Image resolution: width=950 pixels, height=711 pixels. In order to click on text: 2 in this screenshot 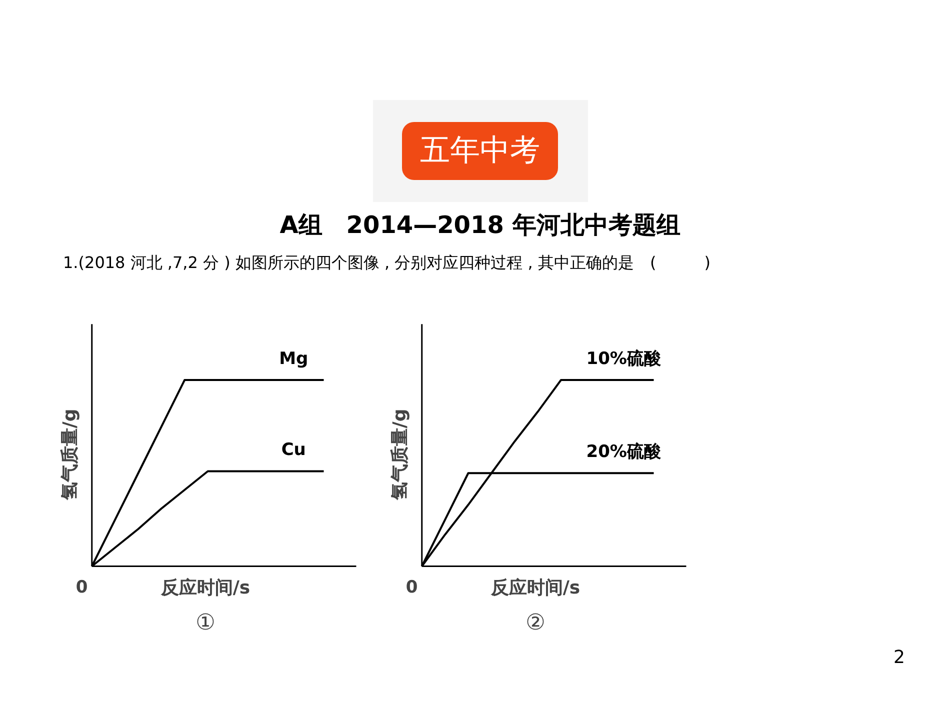, I will do `click(898, 658)`.